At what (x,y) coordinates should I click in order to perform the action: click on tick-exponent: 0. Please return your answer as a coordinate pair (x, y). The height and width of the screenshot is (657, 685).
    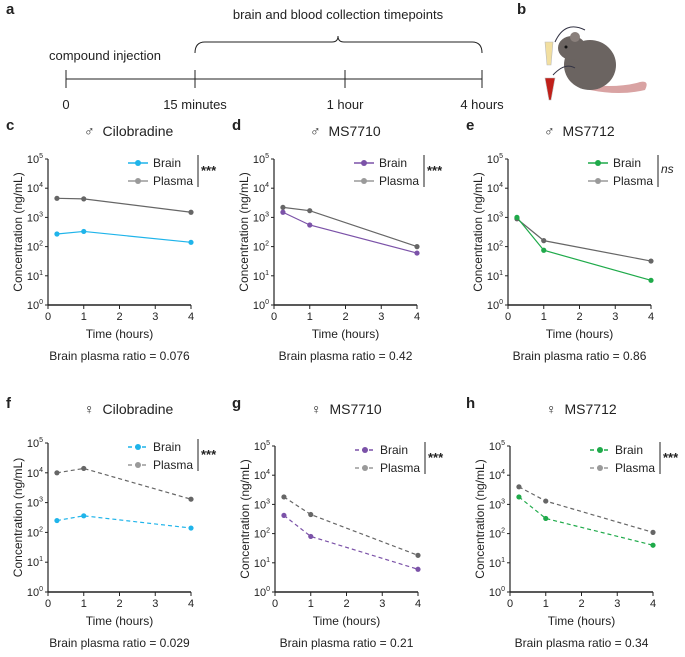
    Looking at the image, I should click on (41, 589).